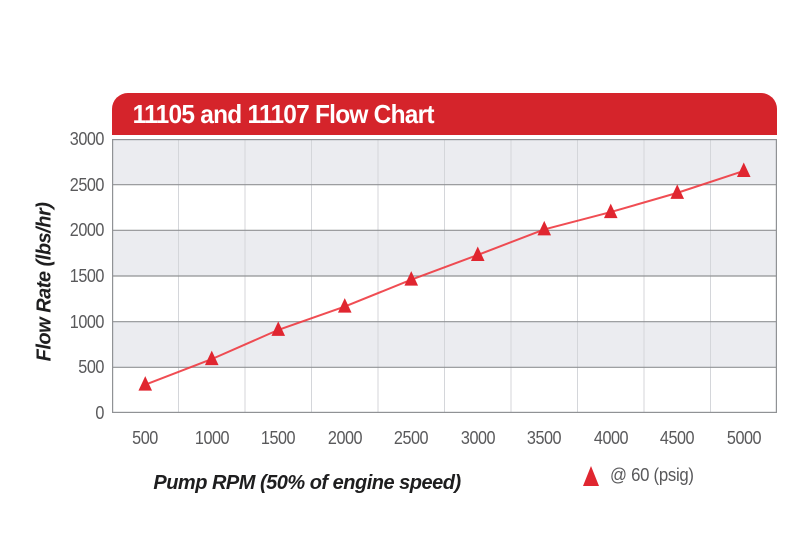 This screenshot has width=800, height=554. What do you see at coordinates (744, 438) in the screenshot?
I see `x-tick-label: 5000` at bounding box center [744, 438].